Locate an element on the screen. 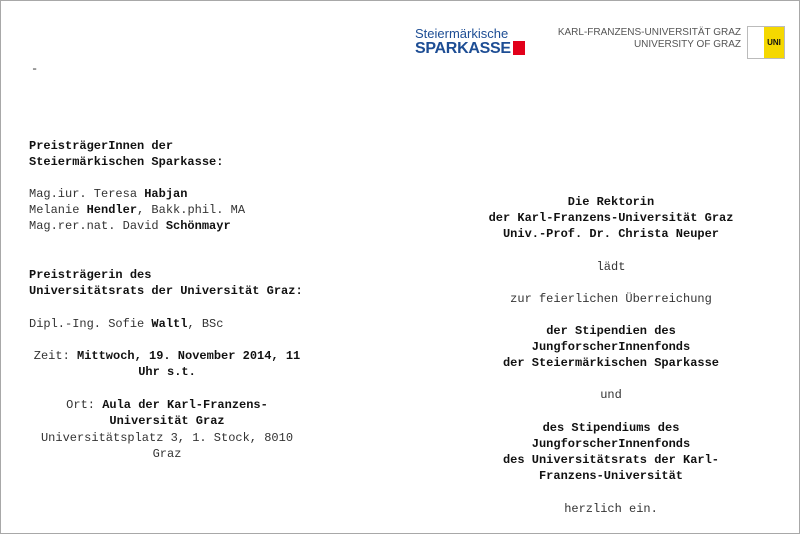 The width and height of the screenshot is (800, 534). occasion-text: zur feierlichen Überreichung is located at coordinates (611, 299).